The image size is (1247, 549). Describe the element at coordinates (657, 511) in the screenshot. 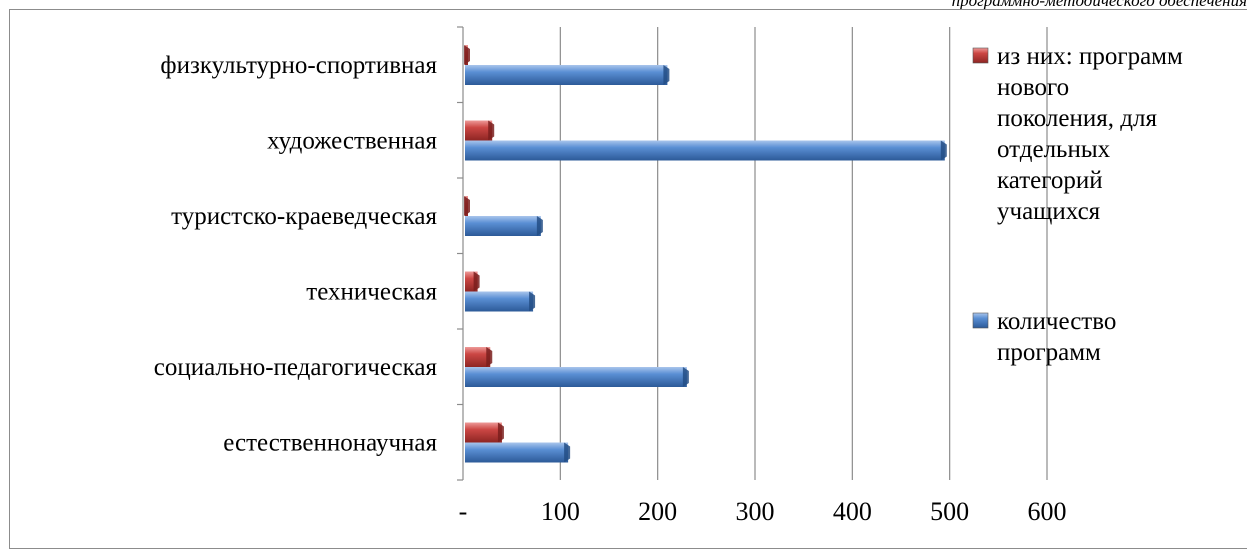

I see `x-tick-label-200: 200` at that location.